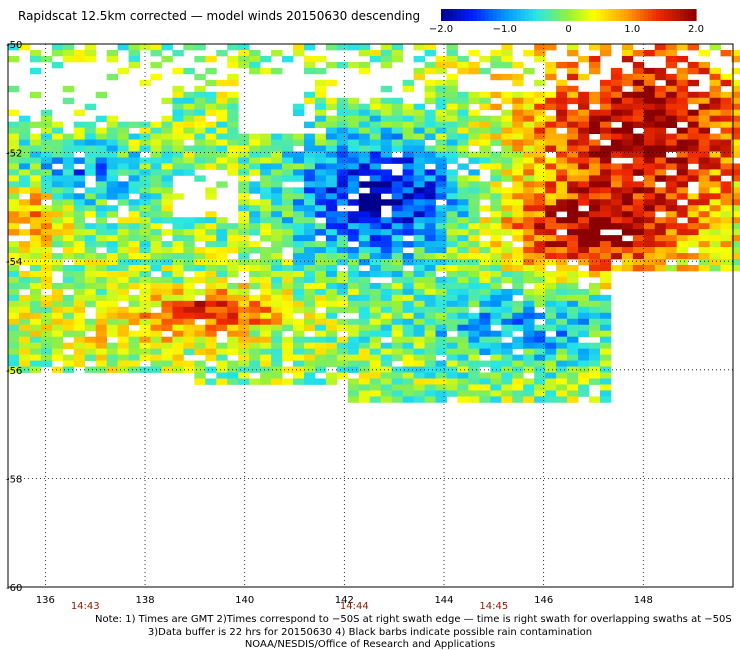  What do you see at coordinates (14, 317) in the screenshot?
I see `y-tick-labels: -50-52-54-56-58-60` at bounding box center [14, 317].